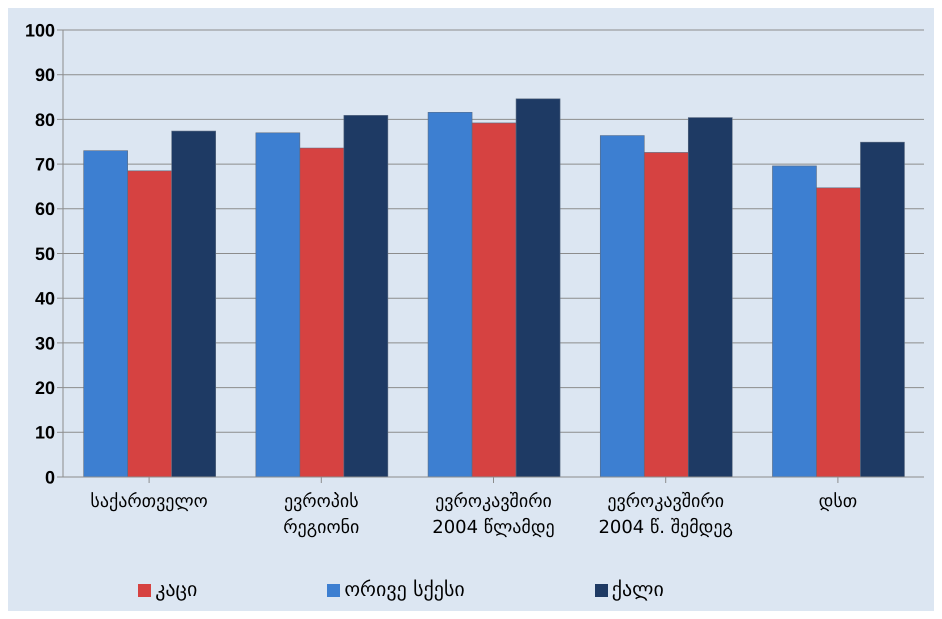  What do you see at coordinates (404, 589) in the screenshot?
I see `legend-label: ორივე სქესი` at bounding box center [404, 589].